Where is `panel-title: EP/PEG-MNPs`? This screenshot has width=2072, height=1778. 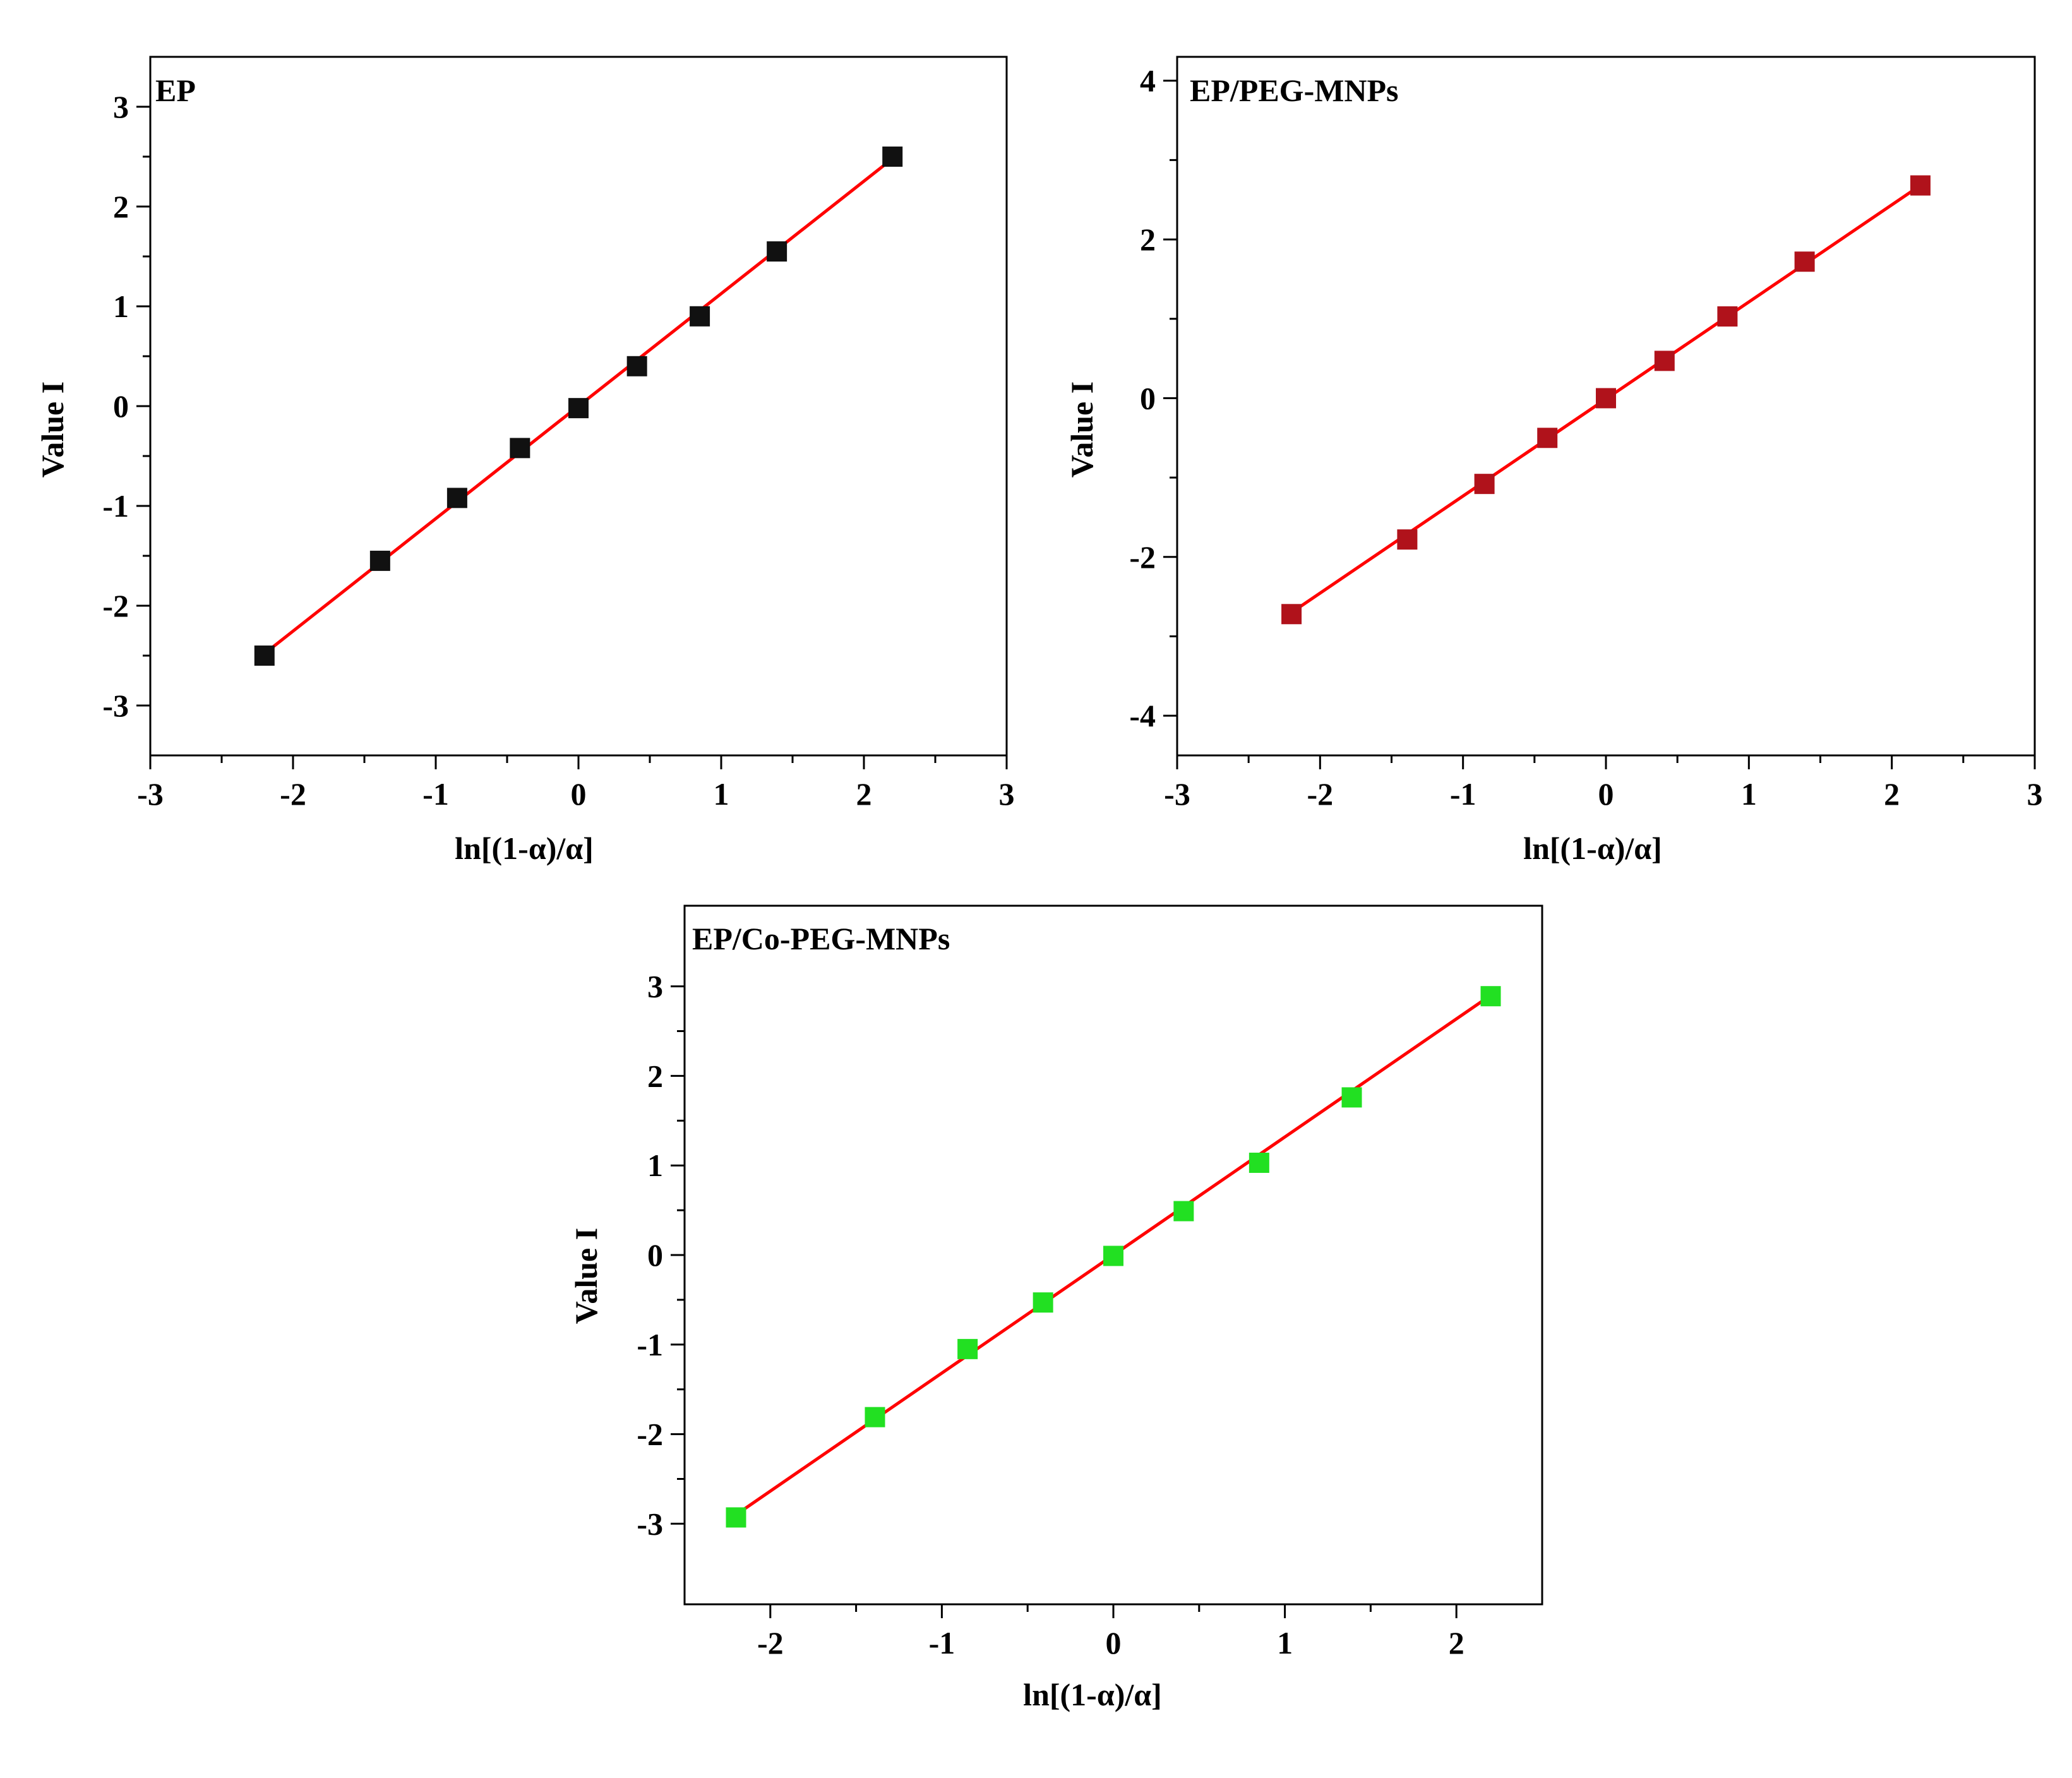
panel-title: EP/PEG-MNPs is located at coordinates (1294, 90).